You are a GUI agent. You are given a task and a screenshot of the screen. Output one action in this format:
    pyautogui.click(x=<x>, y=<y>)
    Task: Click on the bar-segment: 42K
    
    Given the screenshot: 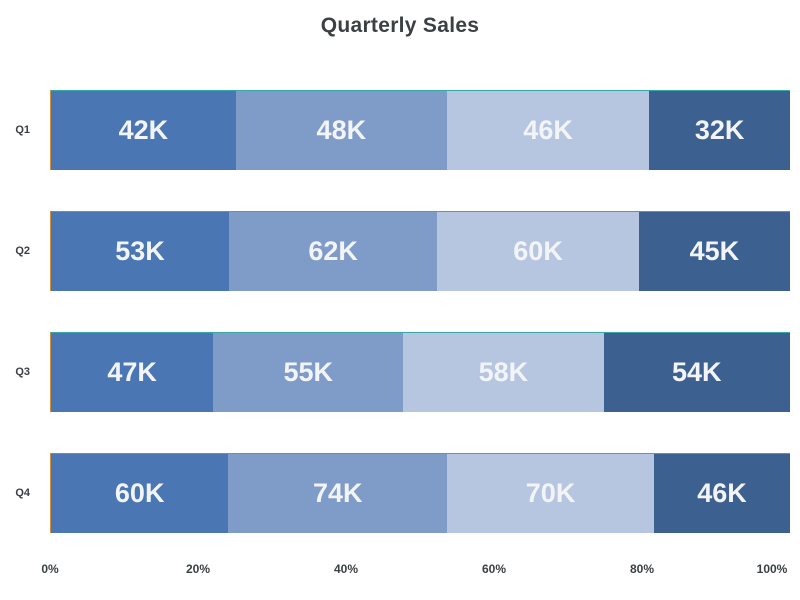 What is the action you would take?
    pyautogui.click(x=143, y=130)
    